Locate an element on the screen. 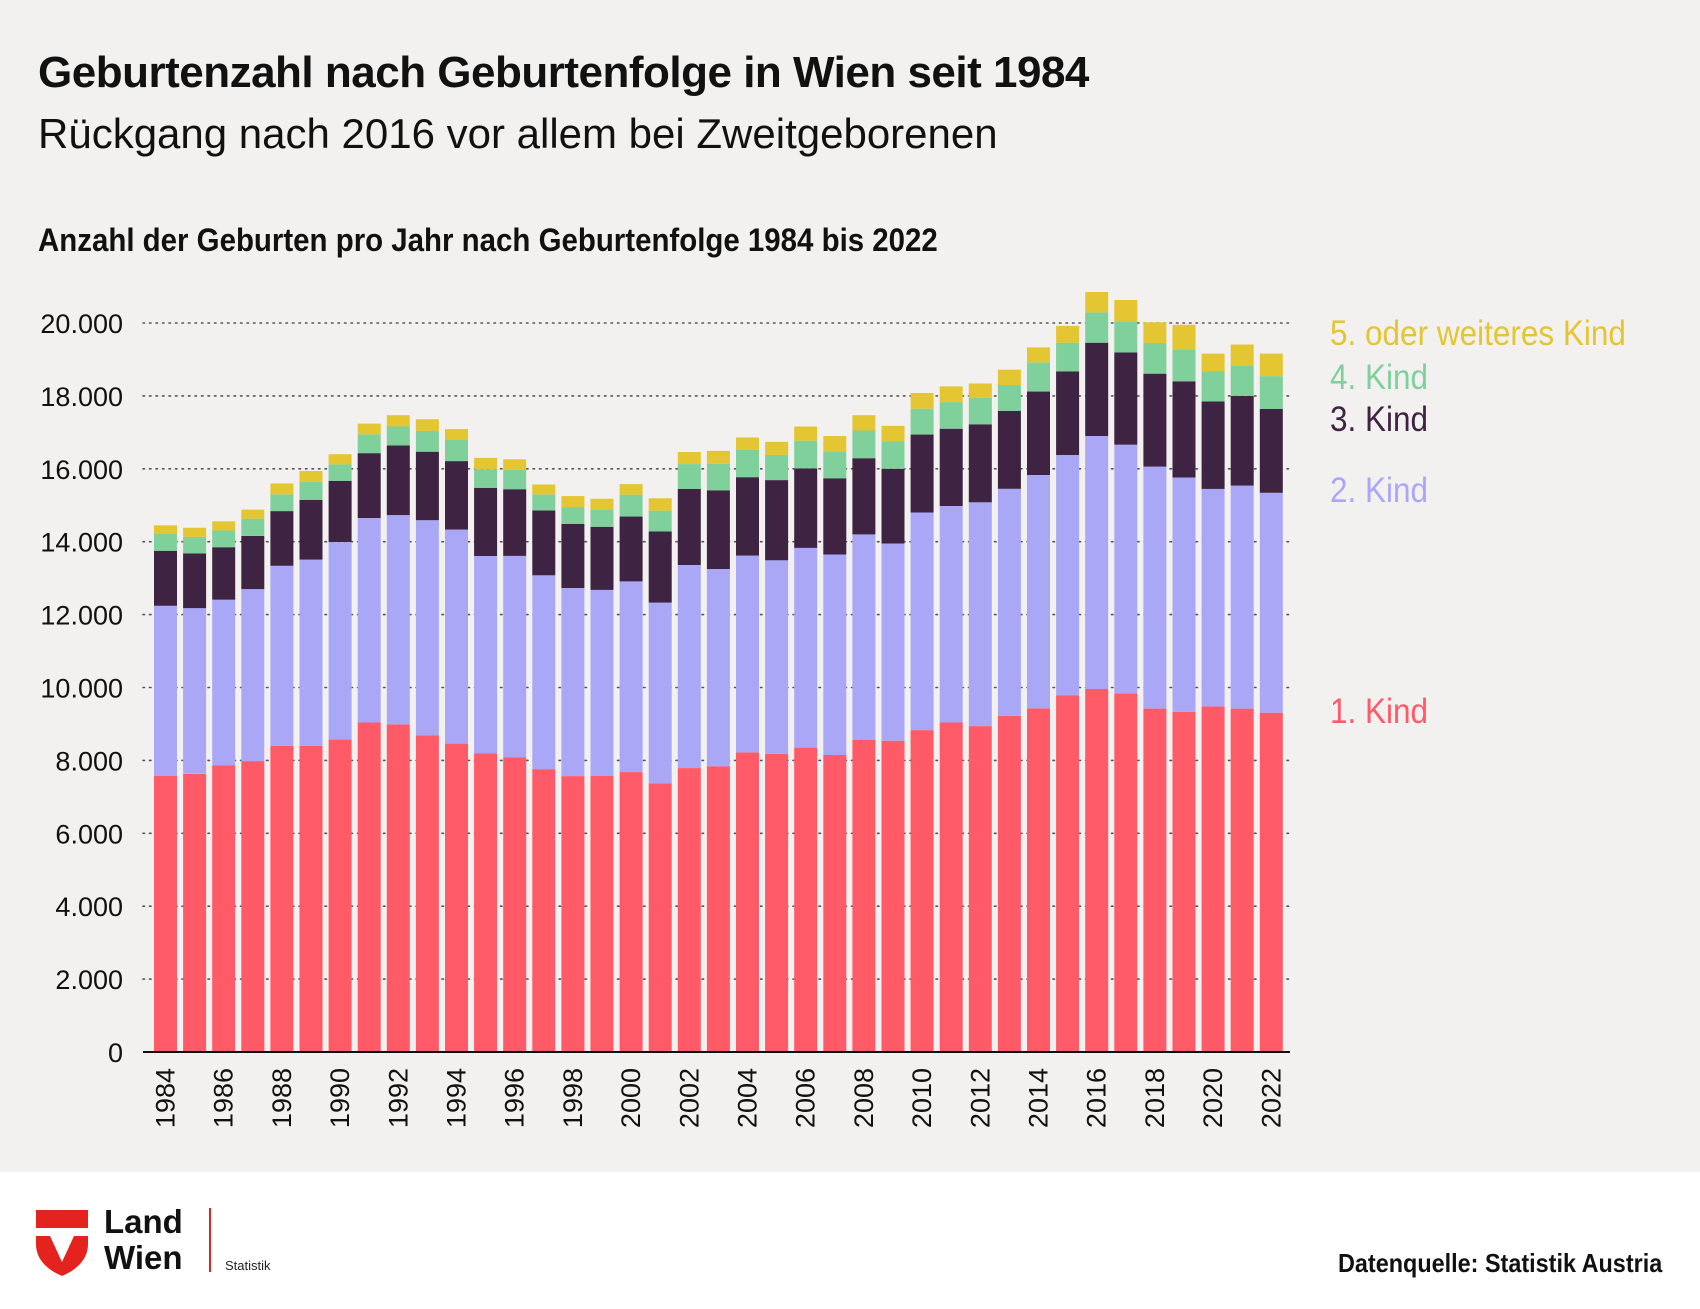 The height and width of the screenshot is (1309, 1700). bar-segment-kind3-2016 is located at coordinates (1097, 389).